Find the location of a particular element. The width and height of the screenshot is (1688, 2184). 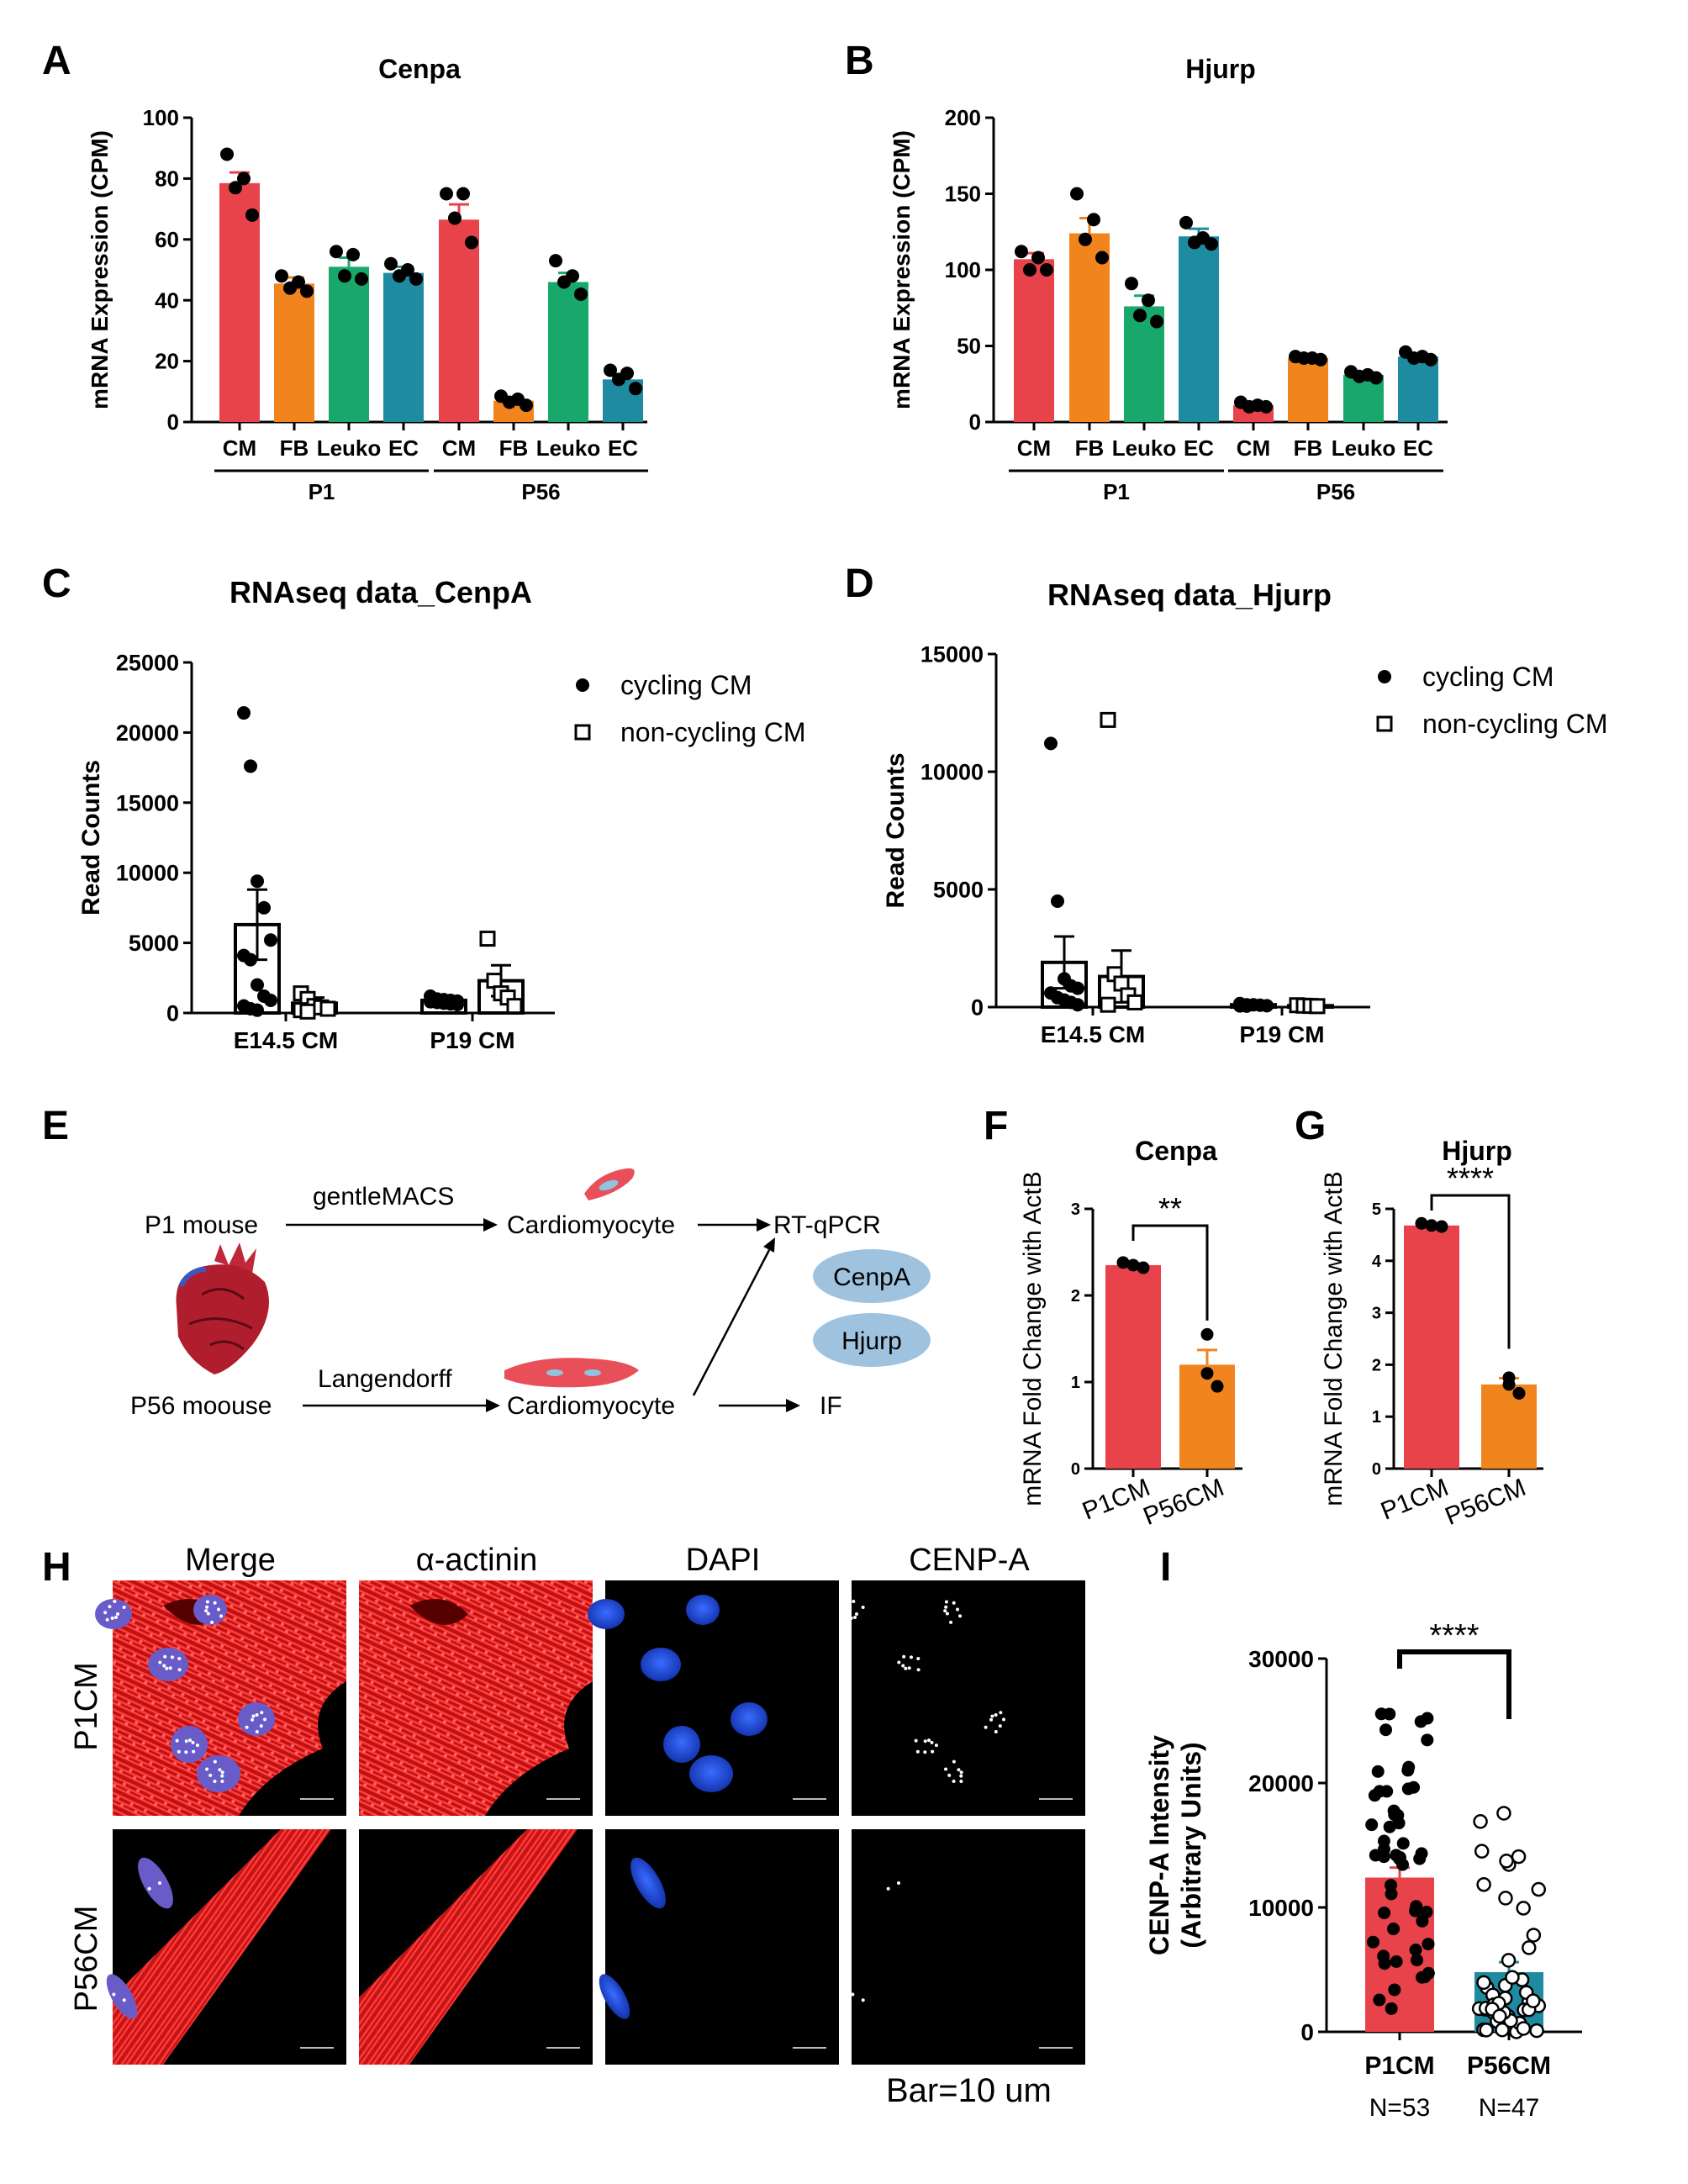

y-tick-label: 5000 is located at coordinates (154, 943).